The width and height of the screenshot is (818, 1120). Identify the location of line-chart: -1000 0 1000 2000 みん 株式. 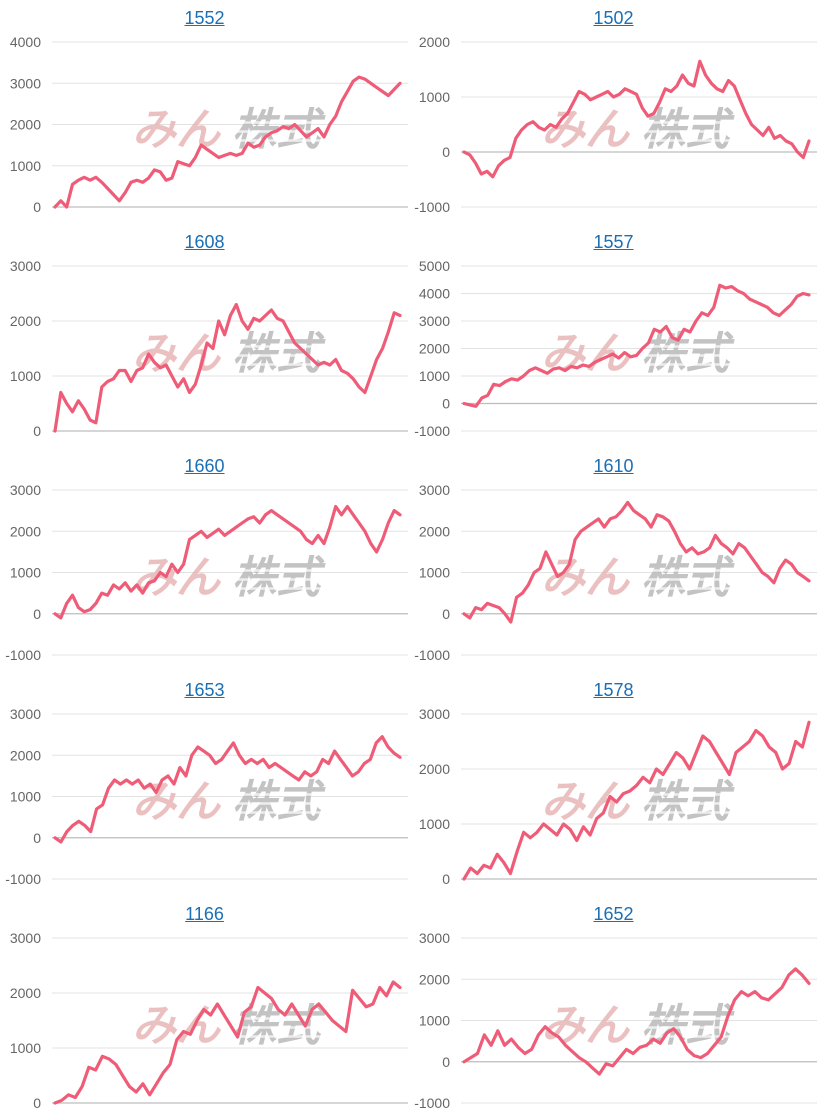
(615, 124).